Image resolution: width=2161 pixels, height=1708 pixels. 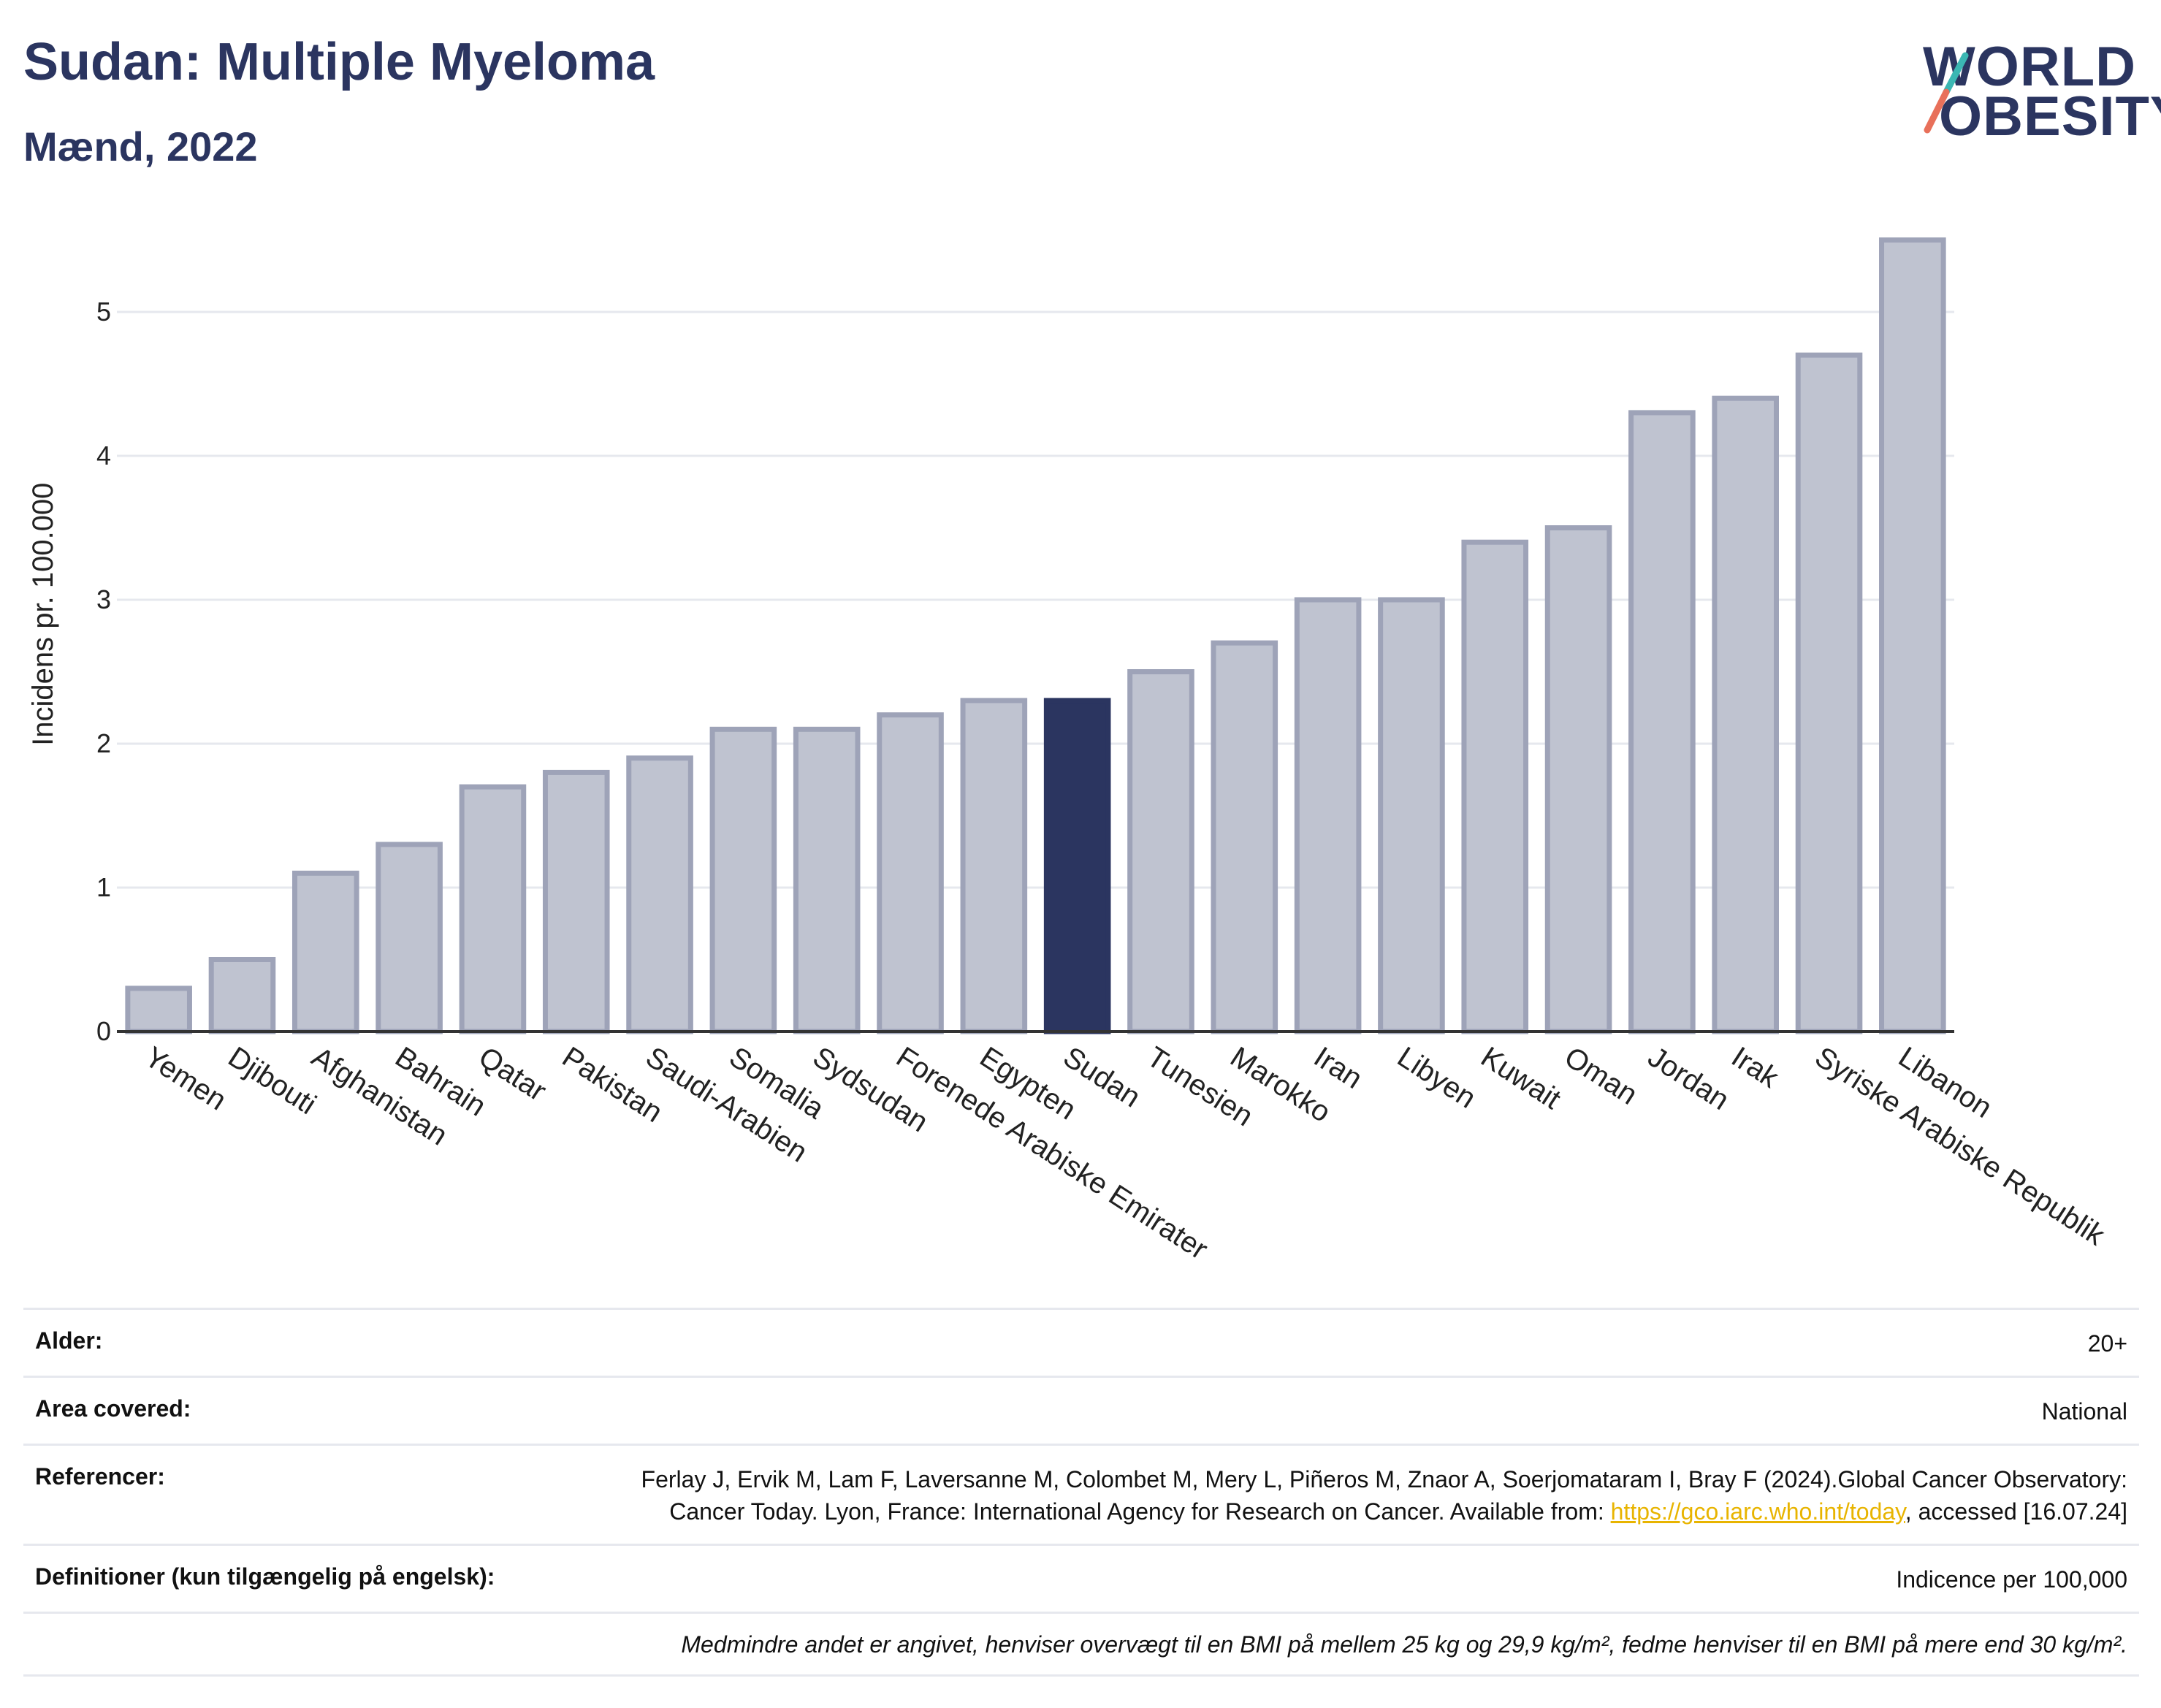 What do you see at coordinates (1081, 1342) in the screenshot?
I see `meta-row-age: Alder: 20+` at bounding box center [1081, 1342].